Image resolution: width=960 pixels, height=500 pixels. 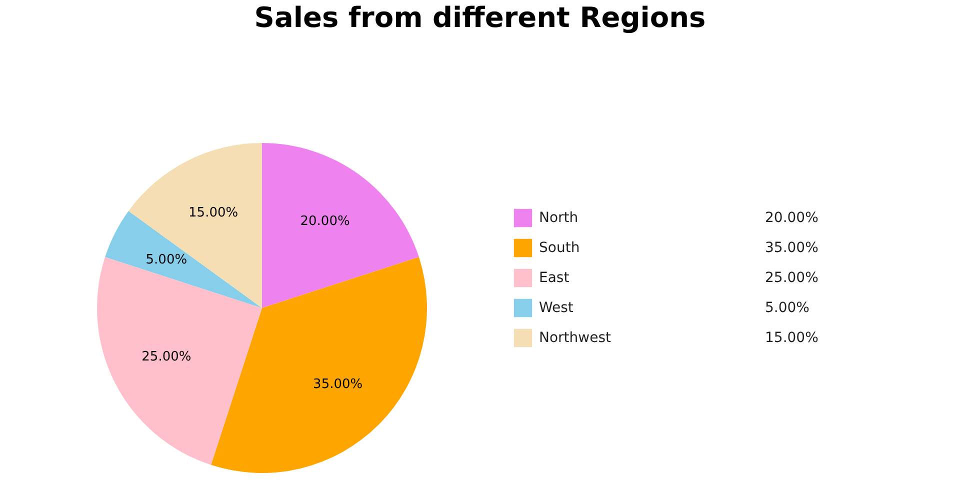 What do you see at coordinates (558, 218) in the screenshot?
I see `legend-label: North` at bounding box center [558, 218].